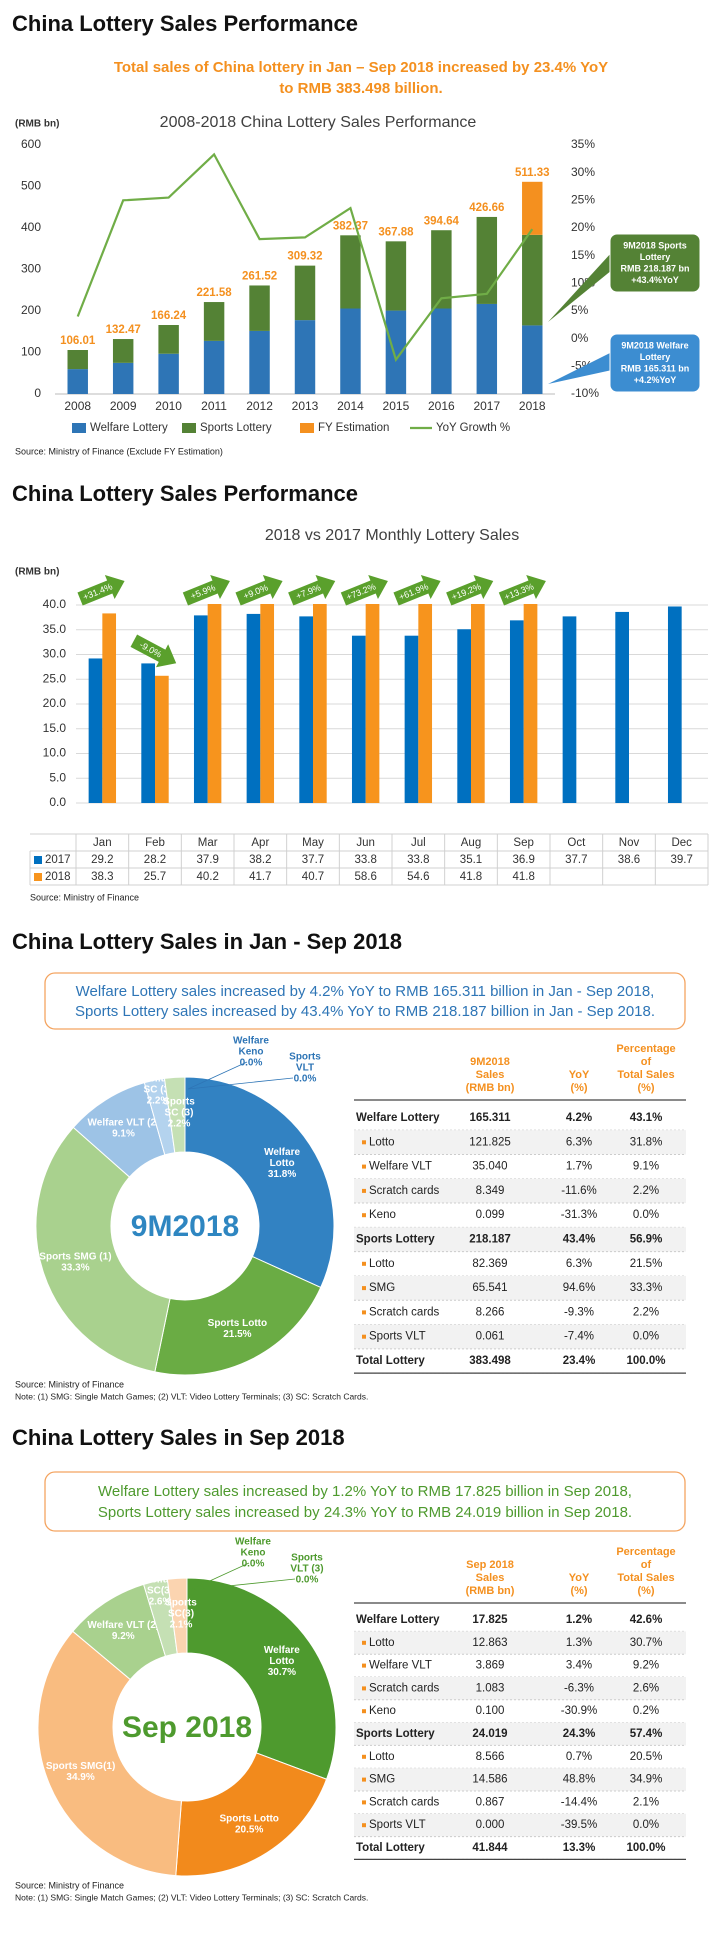 This screenshot has height=1936, width=723. Describe the element at coordinates (490, 1802) in the screenshot. I see `table-cell: 0.867` at that location.